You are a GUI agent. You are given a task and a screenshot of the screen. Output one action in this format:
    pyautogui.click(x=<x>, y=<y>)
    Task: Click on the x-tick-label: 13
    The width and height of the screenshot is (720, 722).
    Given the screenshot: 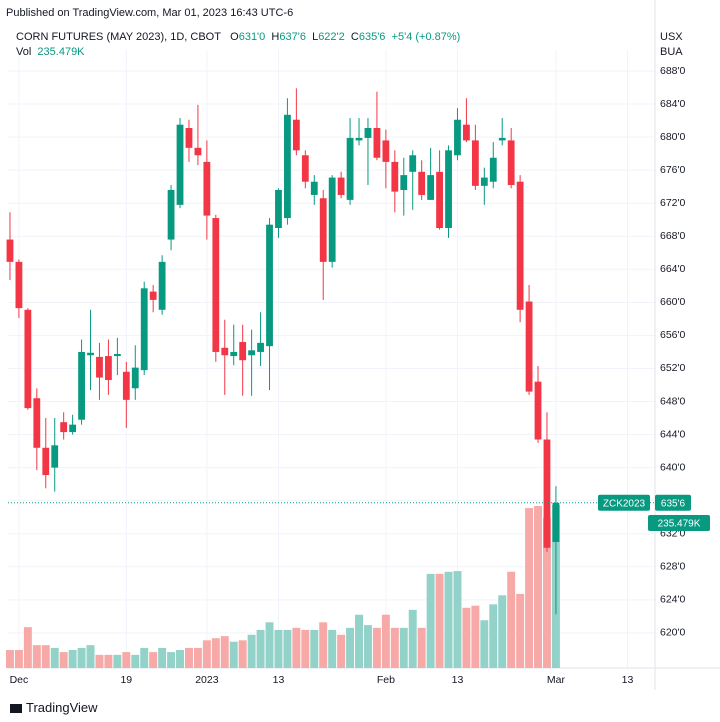 What is the action you would take?
    pyautogui.click(x=628, y=680)
    